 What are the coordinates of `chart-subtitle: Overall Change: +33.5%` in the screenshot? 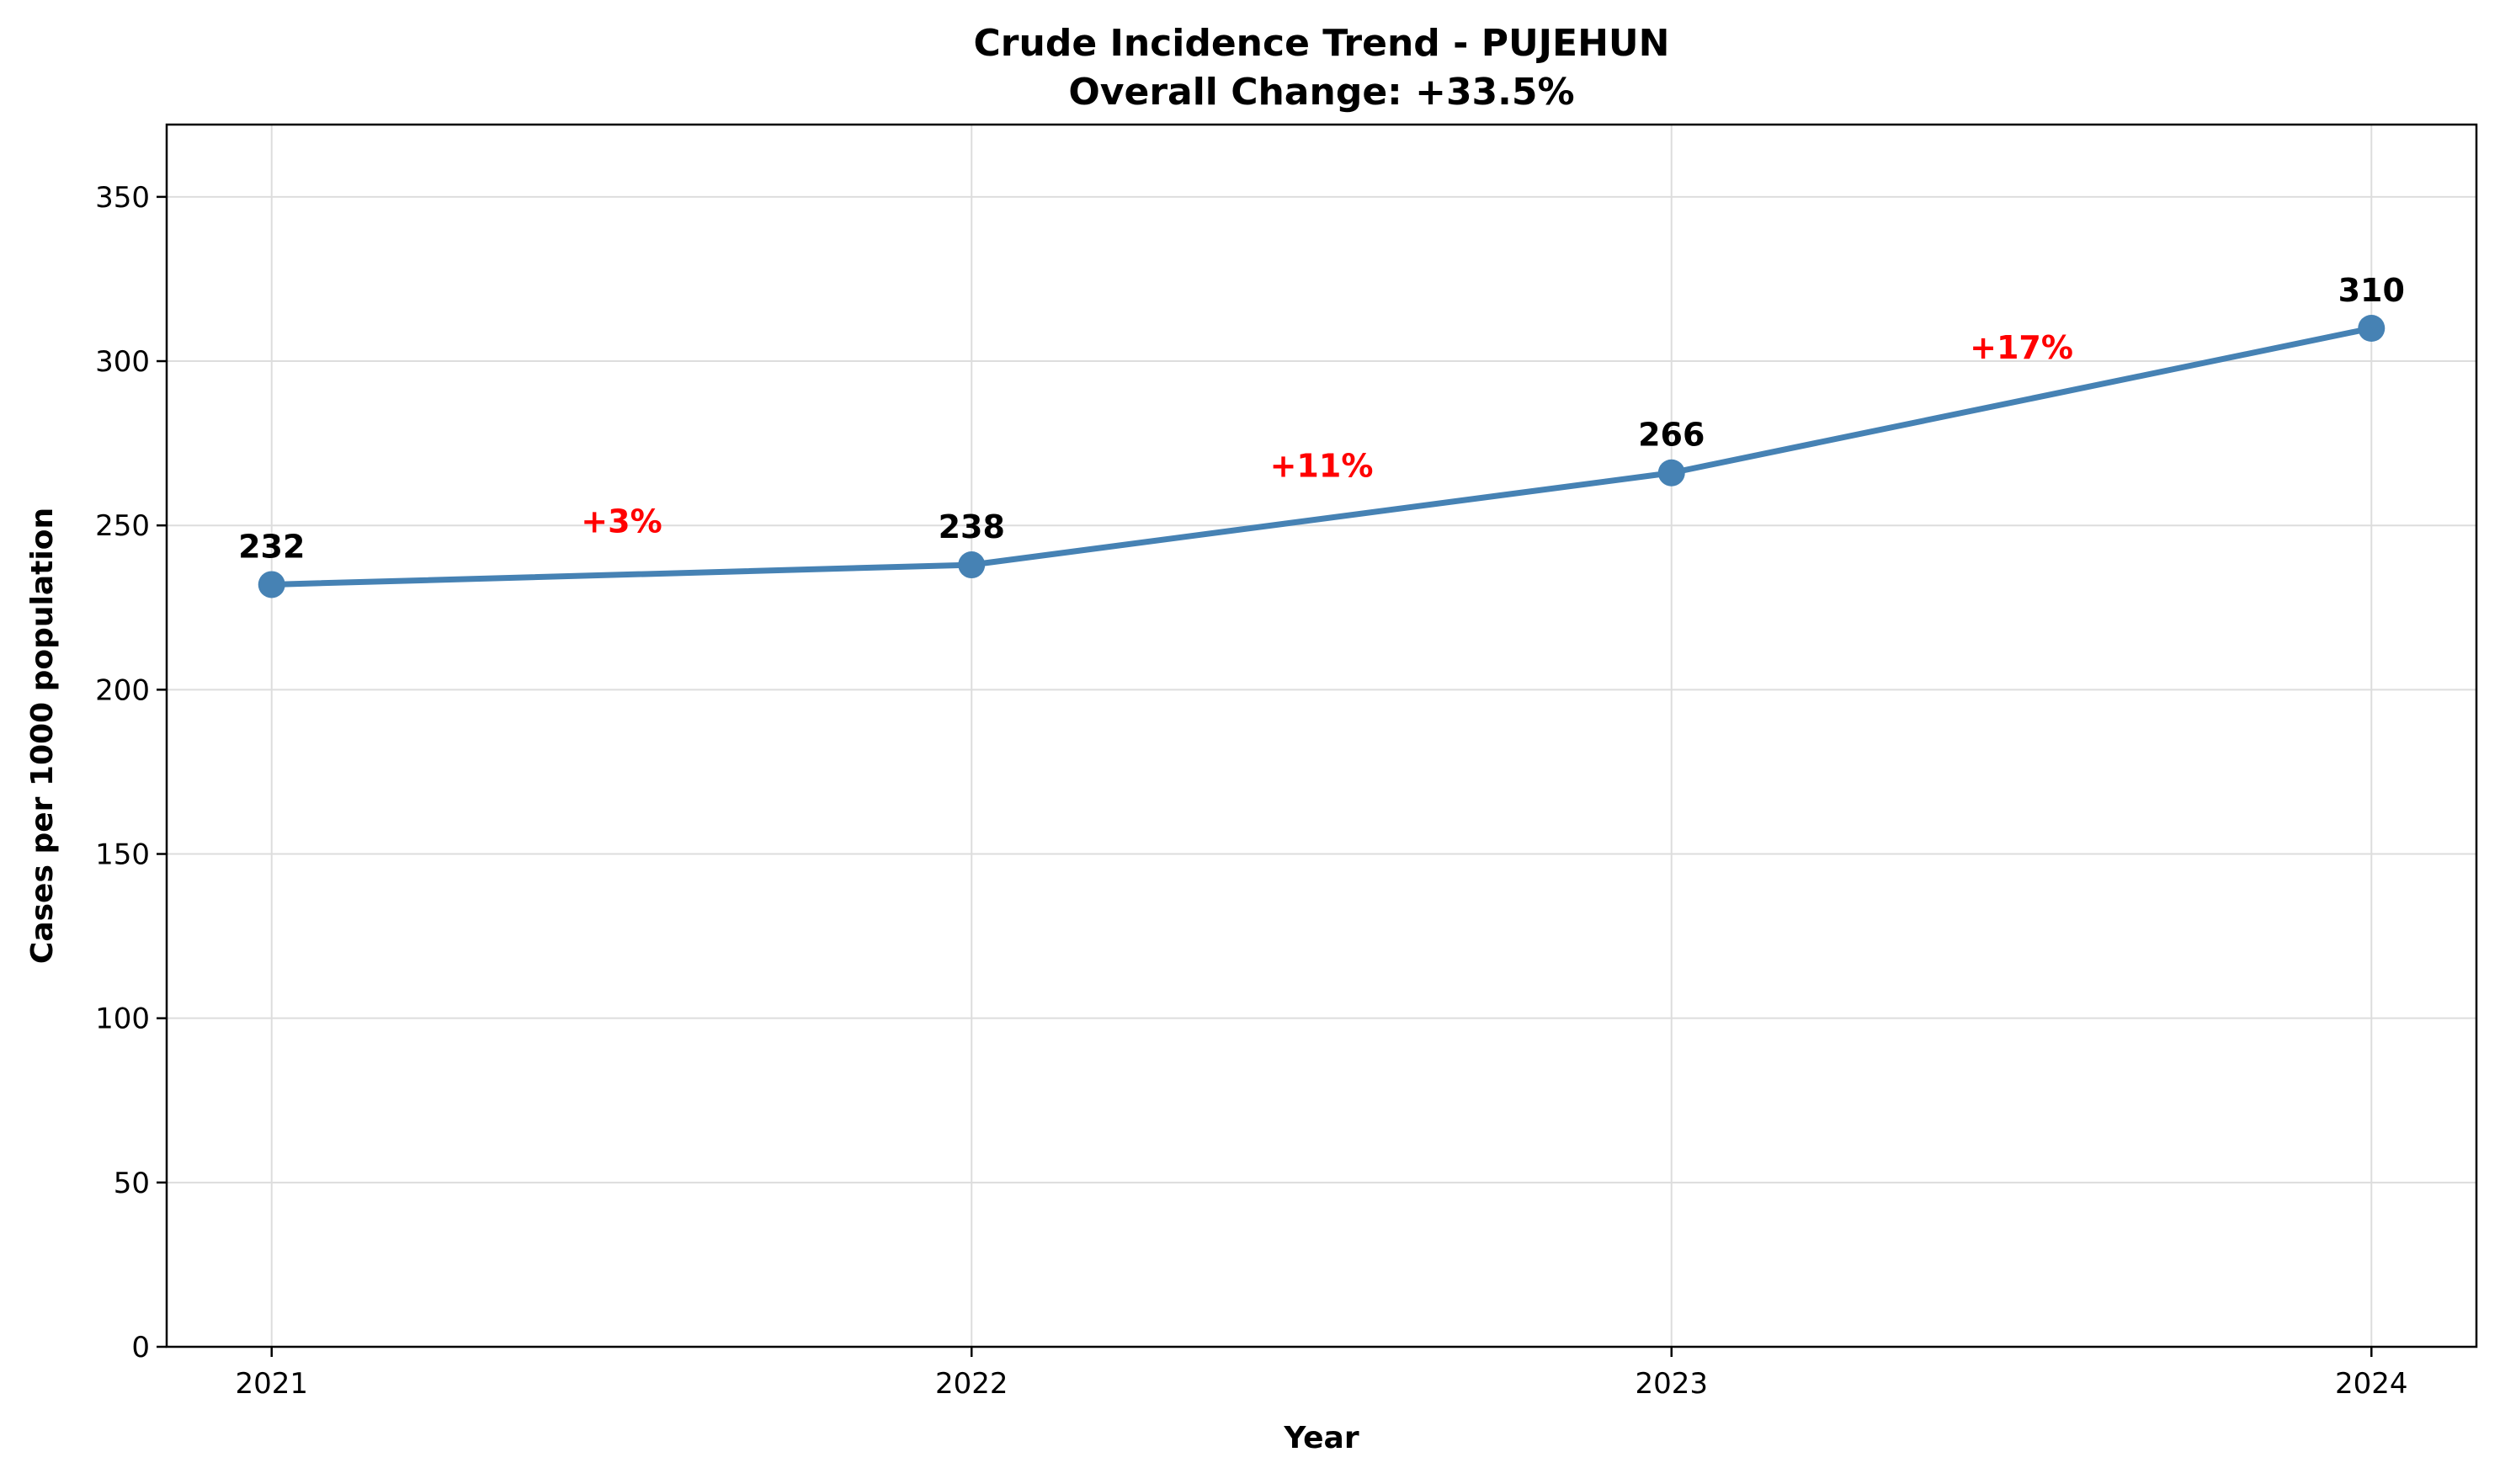 It's located at (1321, 92).